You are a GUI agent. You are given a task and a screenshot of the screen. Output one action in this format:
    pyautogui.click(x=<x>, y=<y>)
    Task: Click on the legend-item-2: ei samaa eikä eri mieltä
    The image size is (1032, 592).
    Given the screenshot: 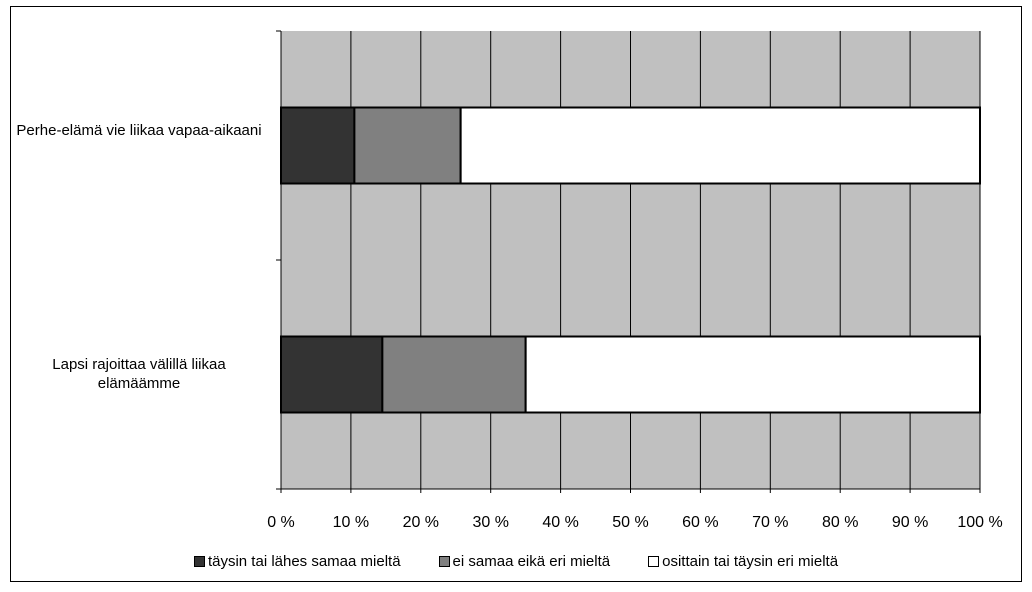 What is the action you would take?
    pyautogui.click(x=524, y=561)
    